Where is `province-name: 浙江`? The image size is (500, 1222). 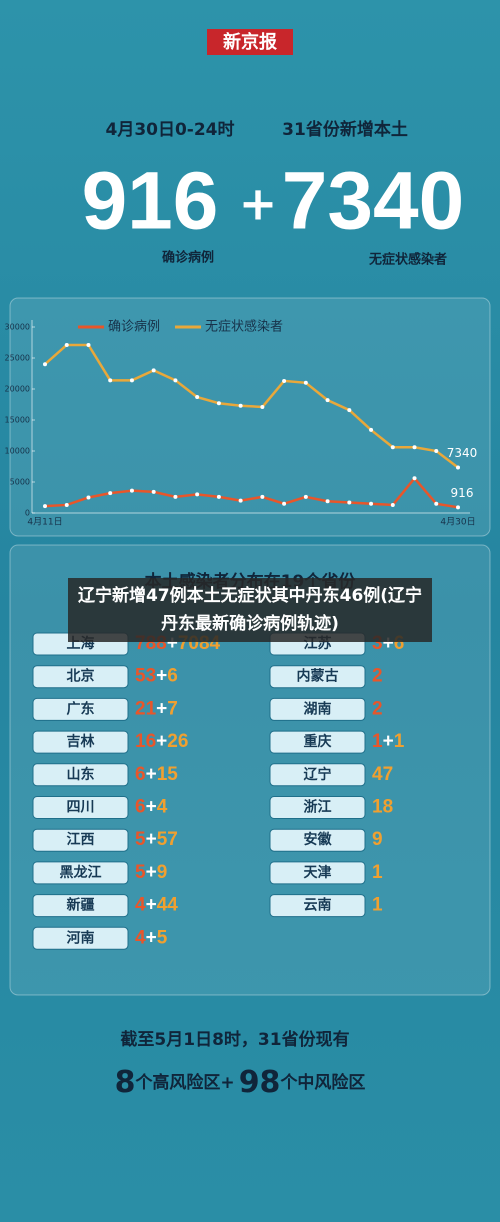
province-name: 浙江 is located at coordinates (318, 807).